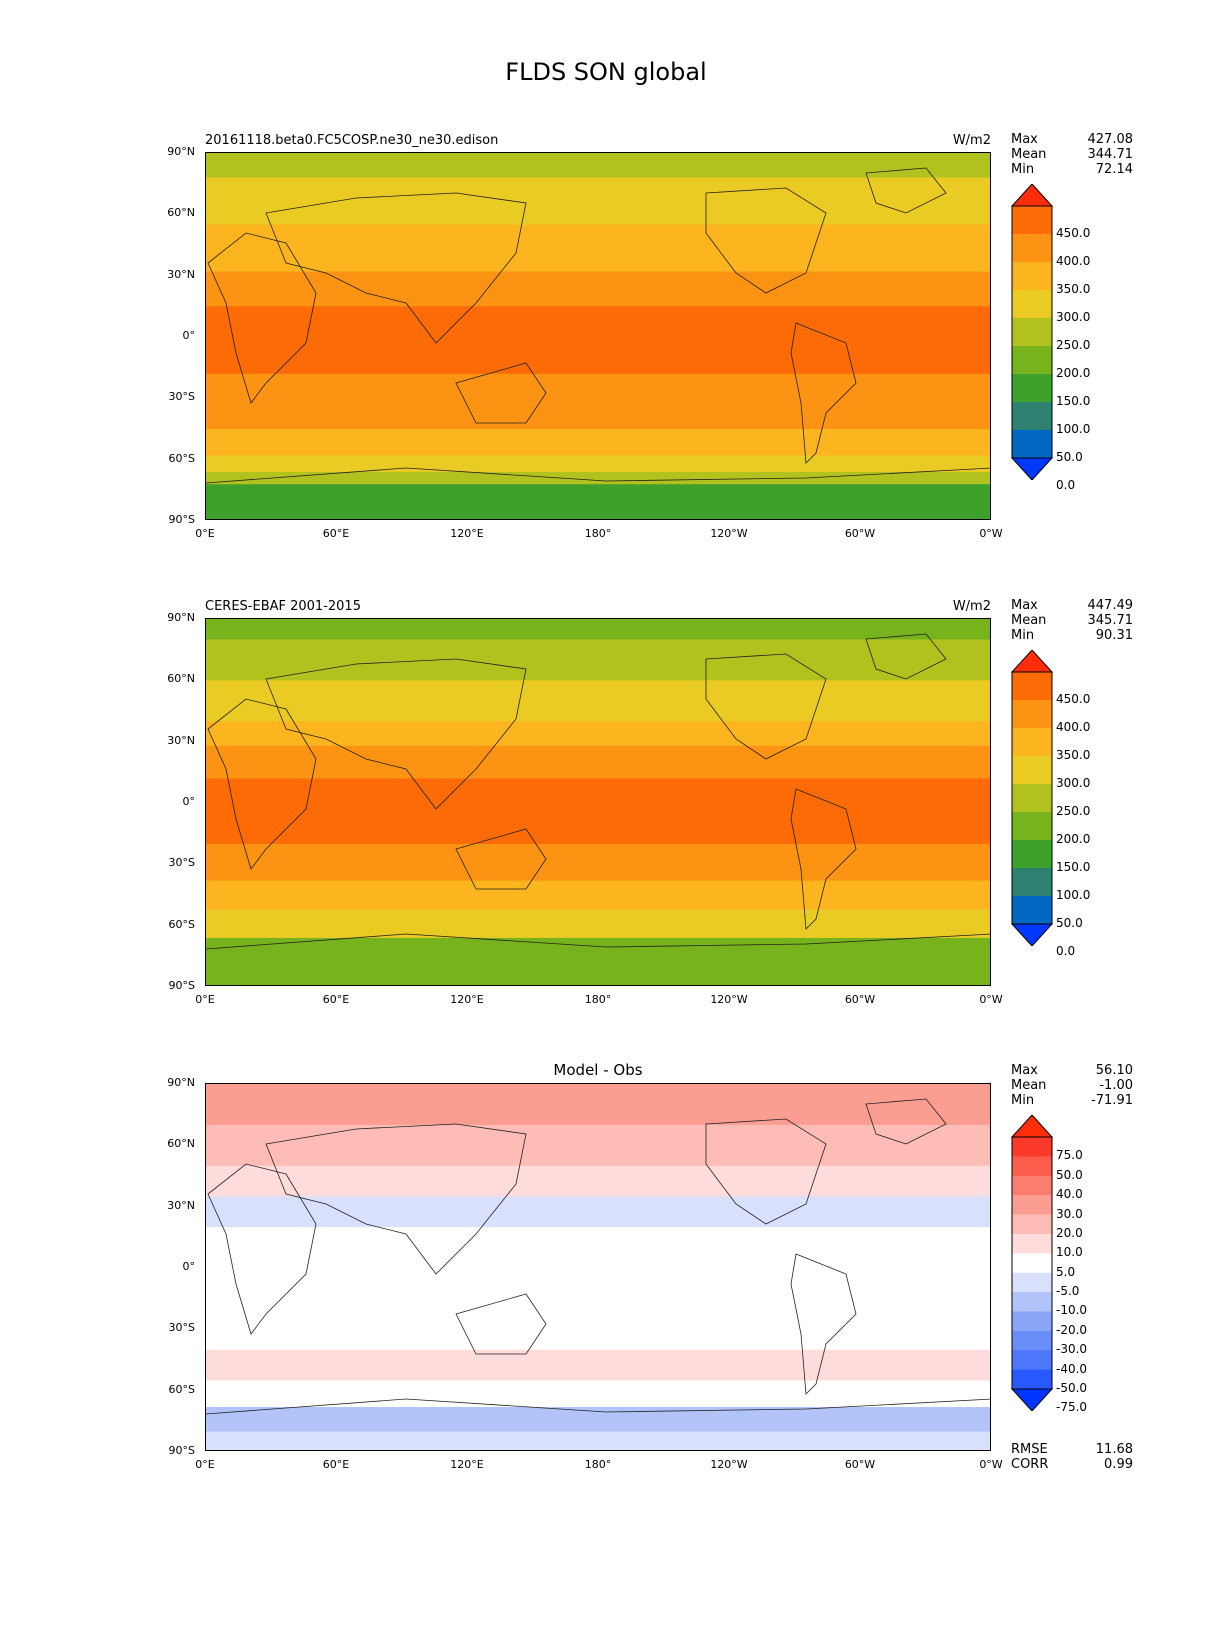  What do you see at coordinates (1072, 1085) in the screenshot?
I see `stats-box: Max 56.10 Mean -1.00 Min -71.91` at bounding box center [1072, 1085].